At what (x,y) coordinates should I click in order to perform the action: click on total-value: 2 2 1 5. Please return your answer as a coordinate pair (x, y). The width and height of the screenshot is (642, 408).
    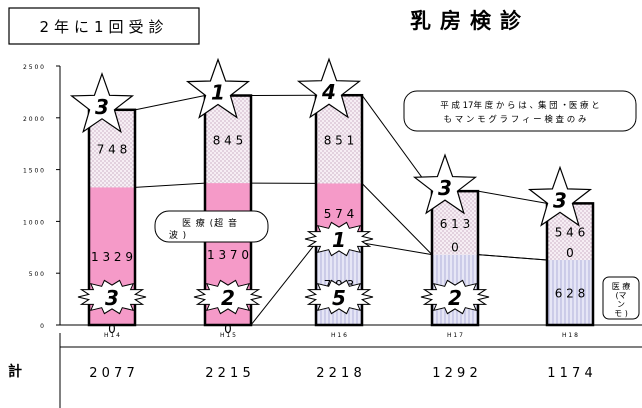
    Looking at the image, I should click on (227, 373).